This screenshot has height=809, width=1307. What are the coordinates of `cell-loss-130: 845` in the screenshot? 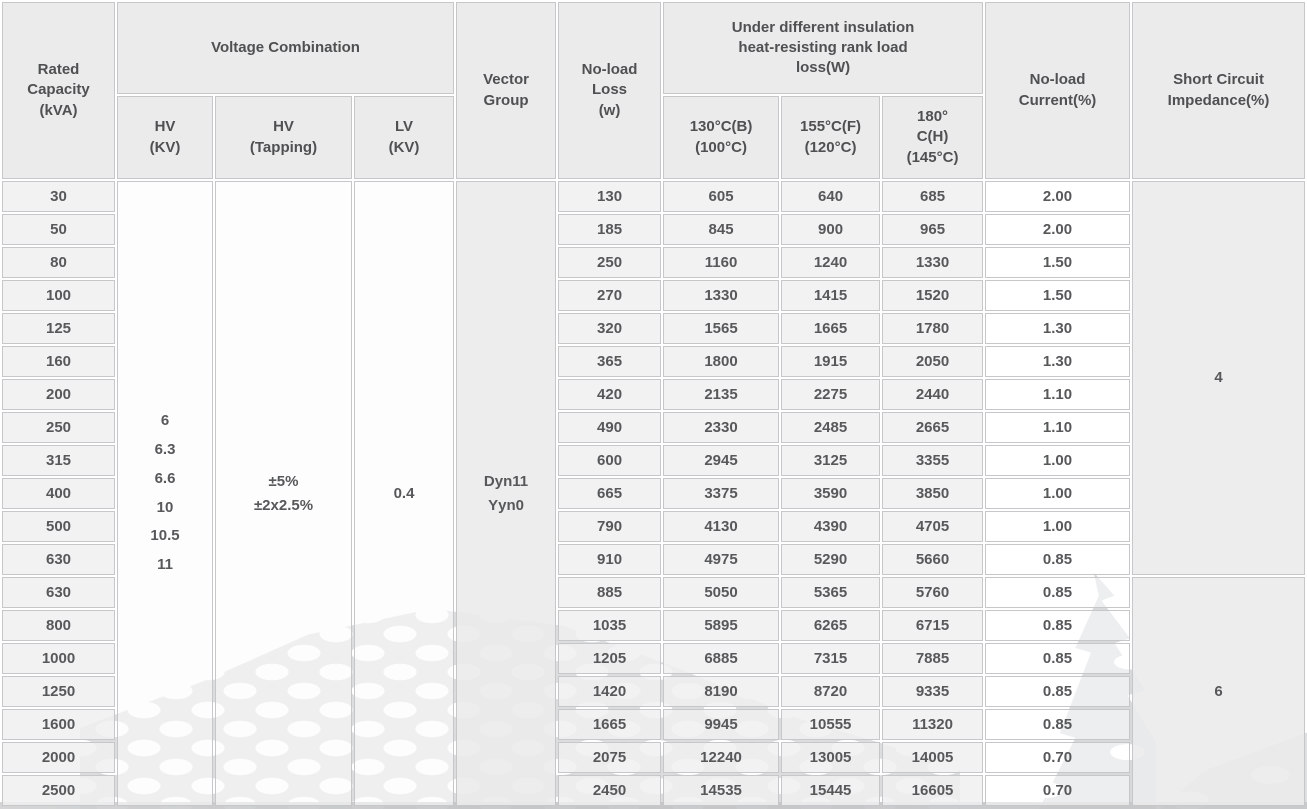 It's located at (721, 229).